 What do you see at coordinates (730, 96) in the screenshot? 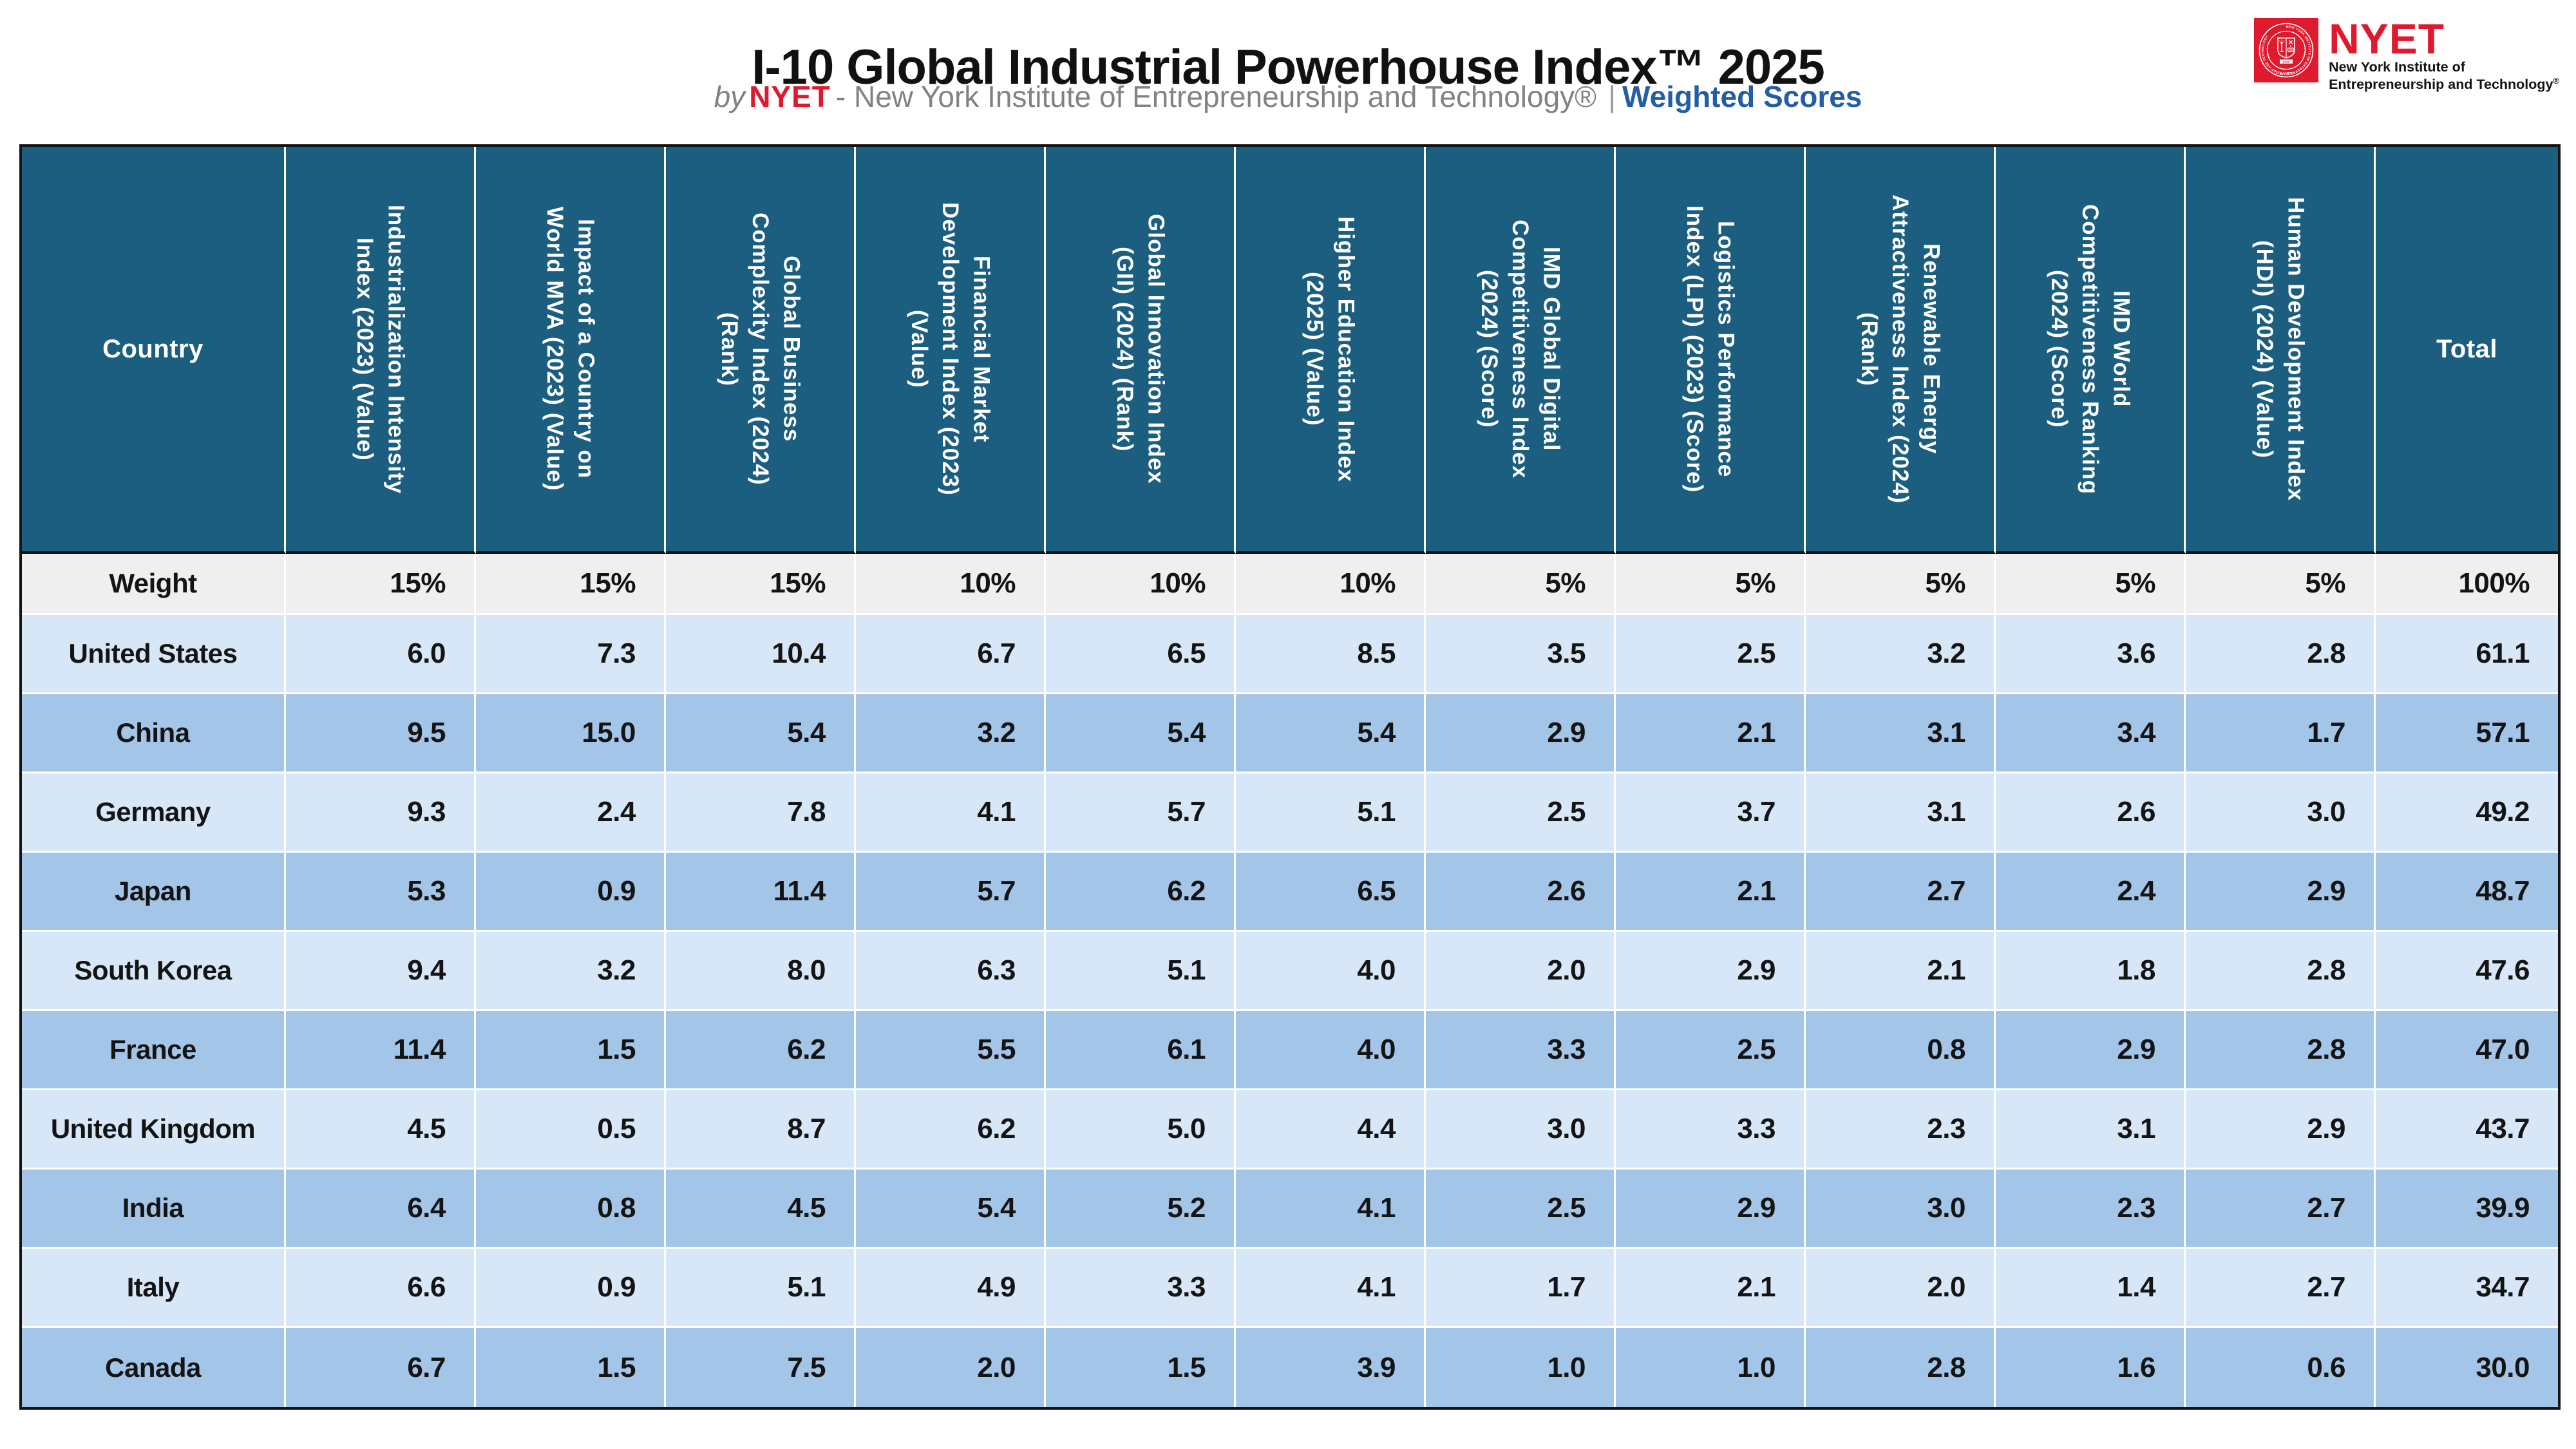
I see `subtitle-by: by` at bounding box center [730, 96].